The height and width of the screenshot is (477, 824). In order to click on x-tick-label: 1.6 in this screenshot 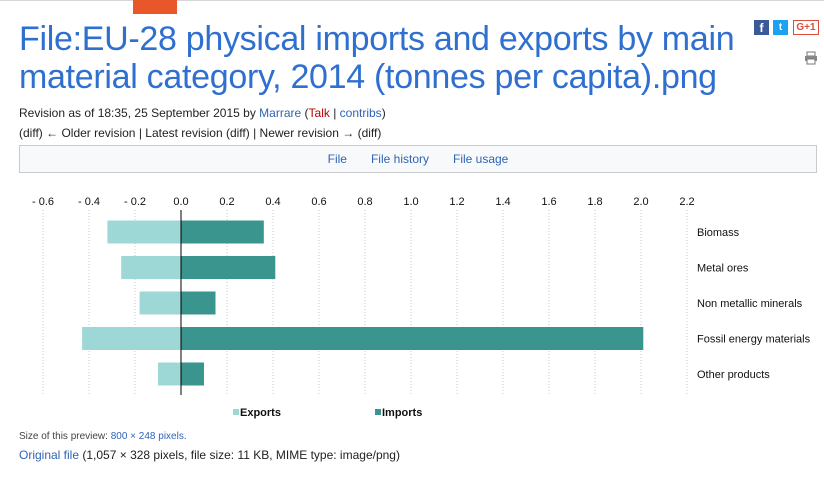, I will do `click(548, 202)`.